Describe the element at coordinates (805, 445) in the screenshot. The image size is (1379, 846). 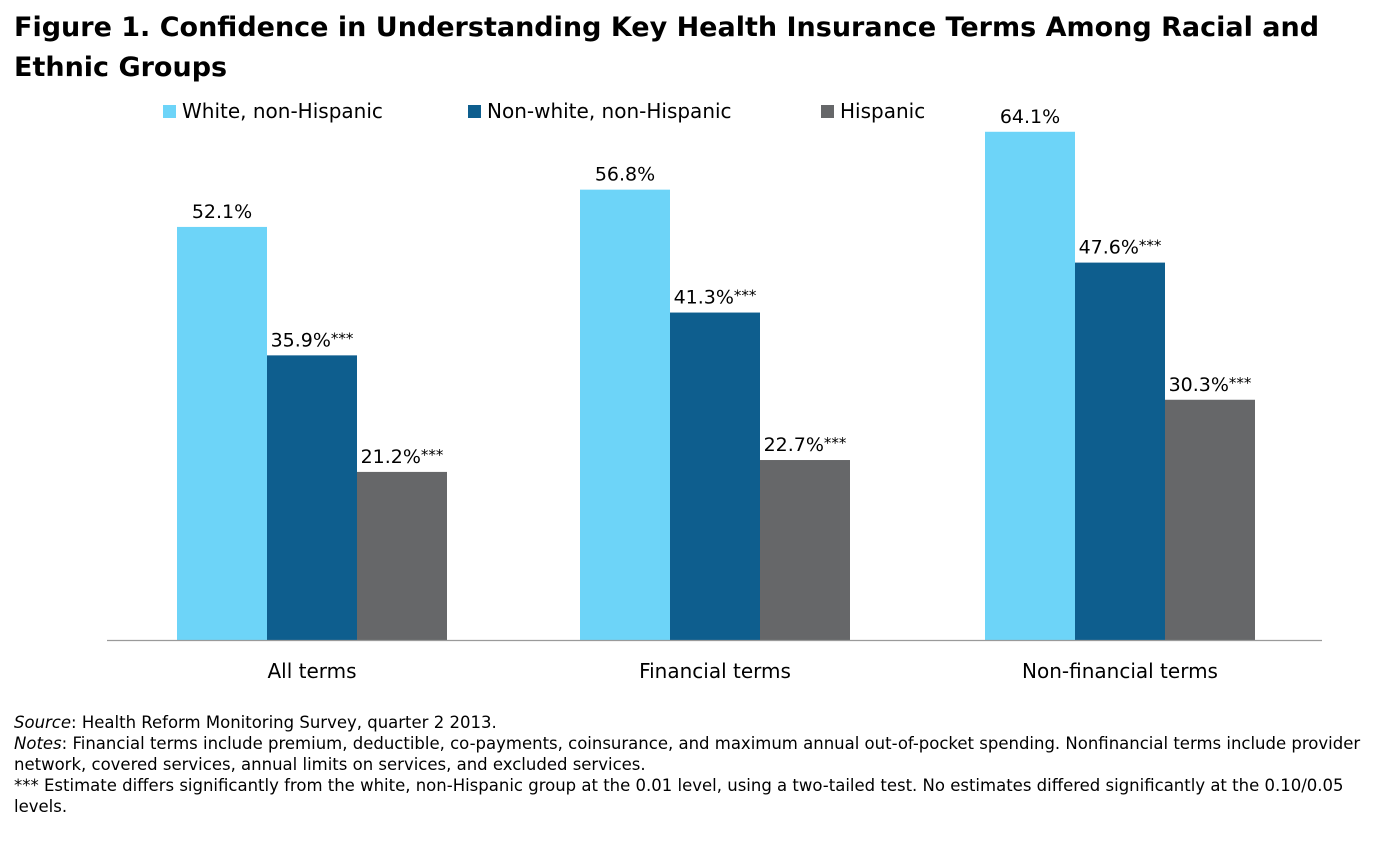
I see `data-label-2-1: 22.7%***` at that location.